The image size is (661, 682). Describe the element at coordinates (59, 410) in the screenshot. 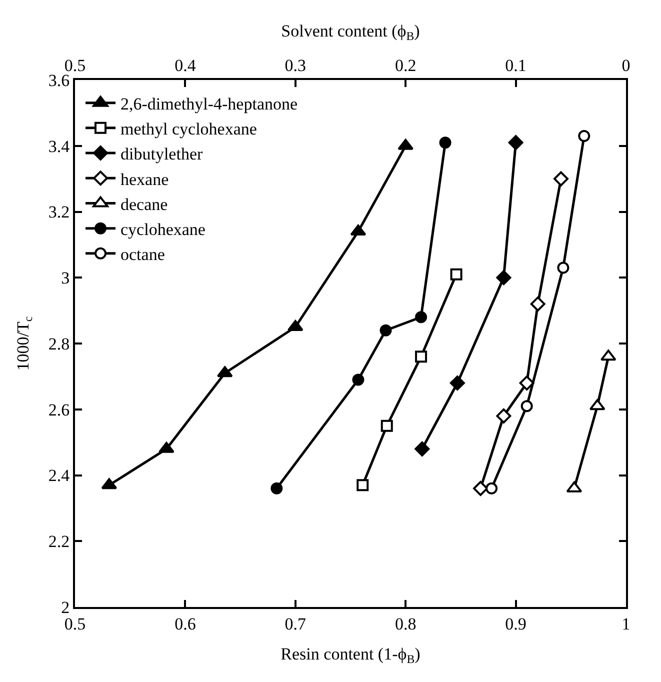

I see `y-tick-label: 2.6` at that location.